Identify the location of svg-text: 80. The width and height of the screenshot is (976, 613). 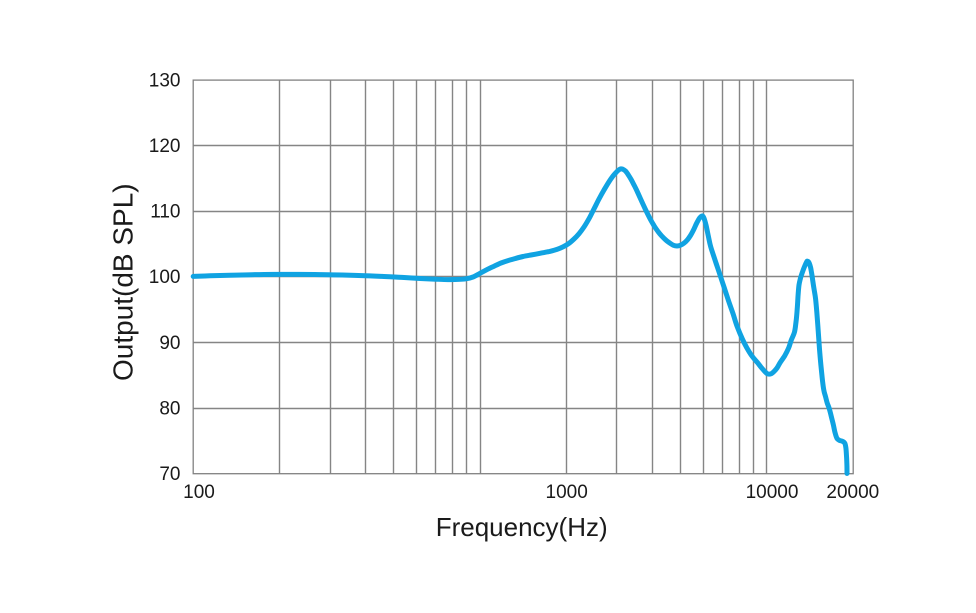
(169, 408).